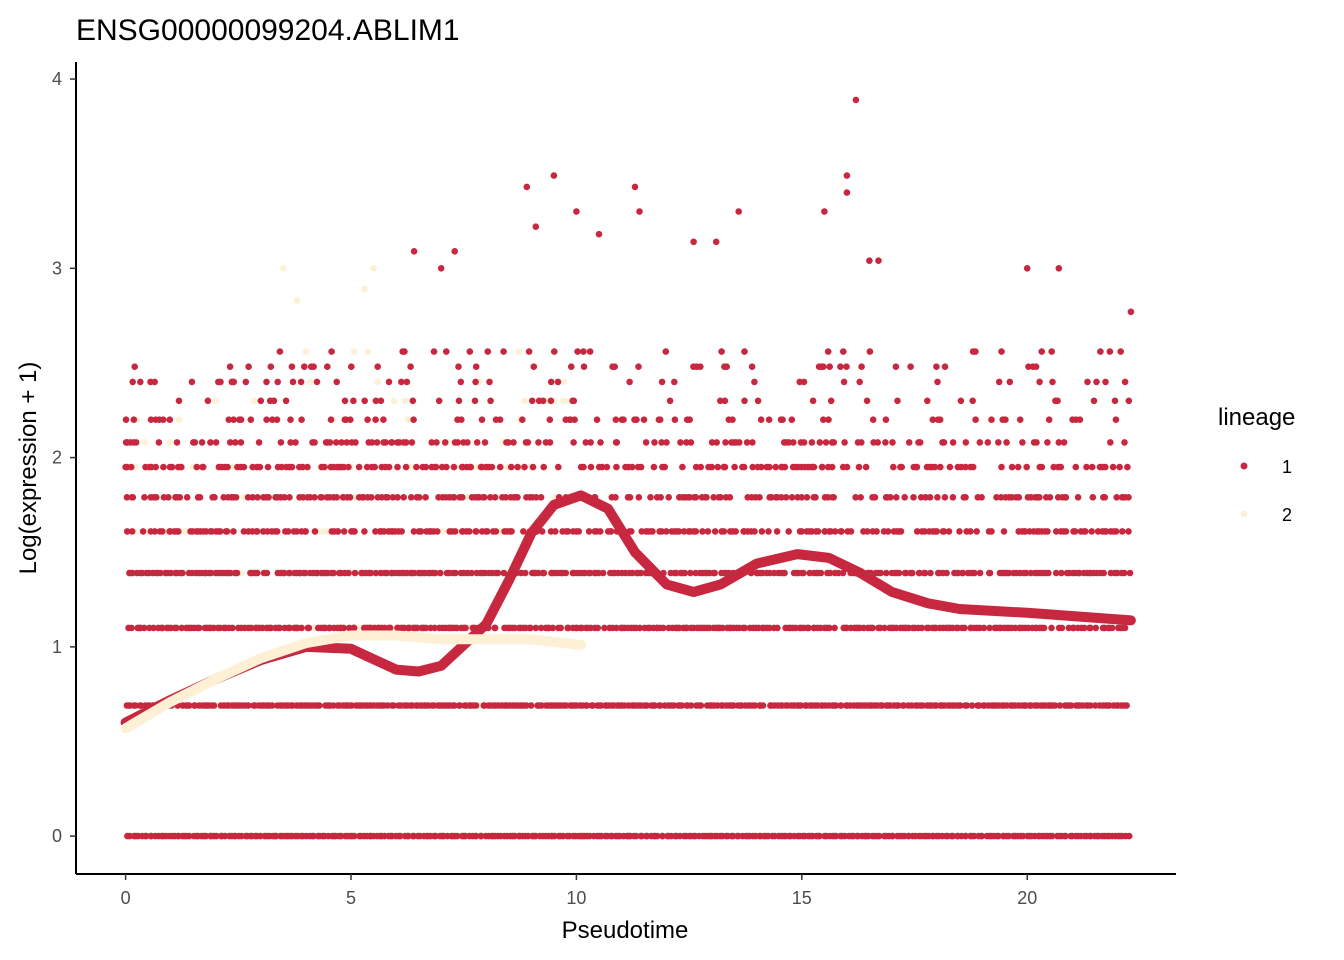 This screenshot has width=1344, height=960. What do you see at coordinates (1256, 417) in the screenshot?
I see `legend-title: lineage` at bounding box center [1256, 417].